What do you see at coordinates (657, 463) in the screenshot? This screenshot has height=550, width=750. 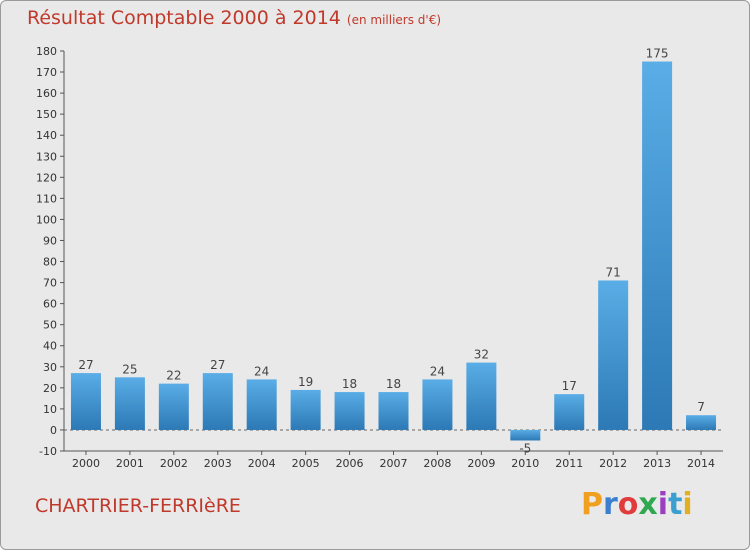 I see `x-tick-label-2013: 2013` at bounding box center [657, 463].